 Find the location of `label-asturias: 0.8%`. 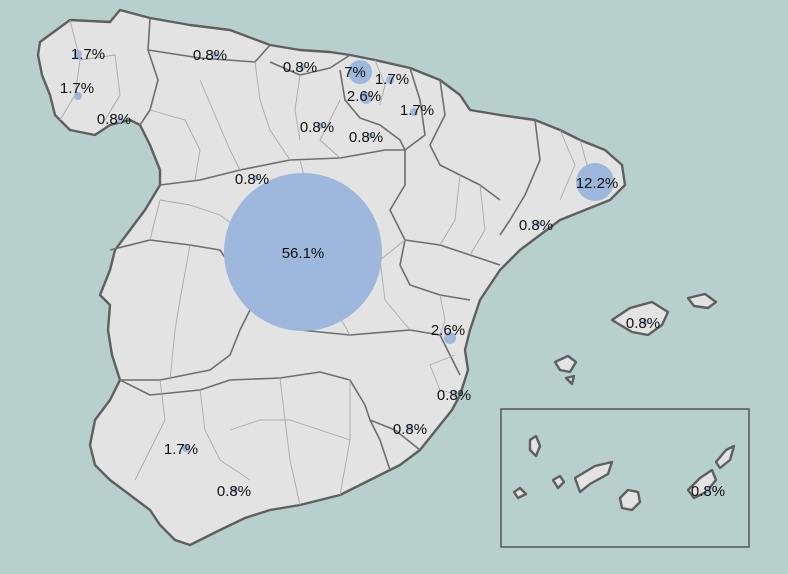

label-asturias: 0.8% is located at coordinates (210, 55).